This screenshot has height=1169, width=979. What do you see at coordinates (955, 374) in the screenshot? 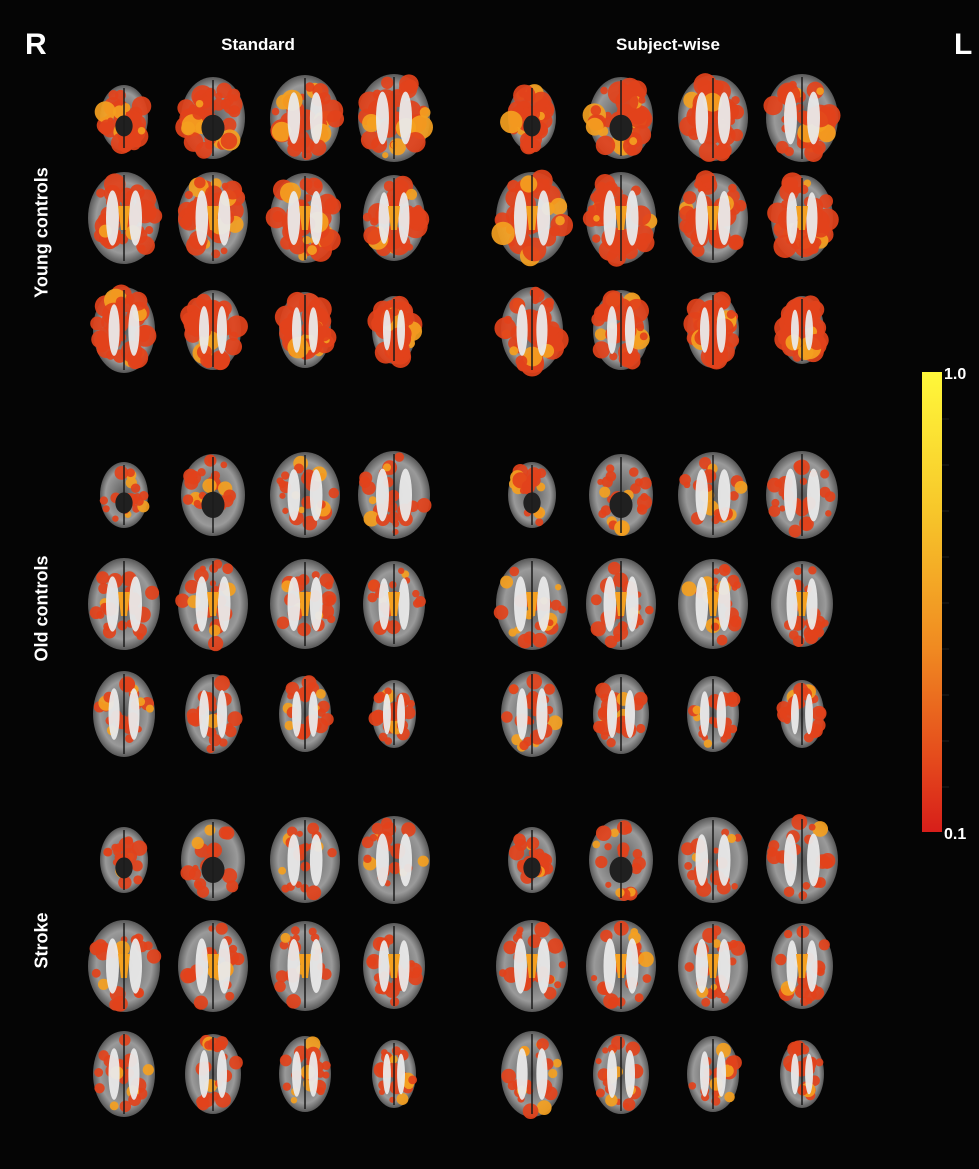
I see `colorbar-max-label: 1.0` at bounding box center [955, 374].